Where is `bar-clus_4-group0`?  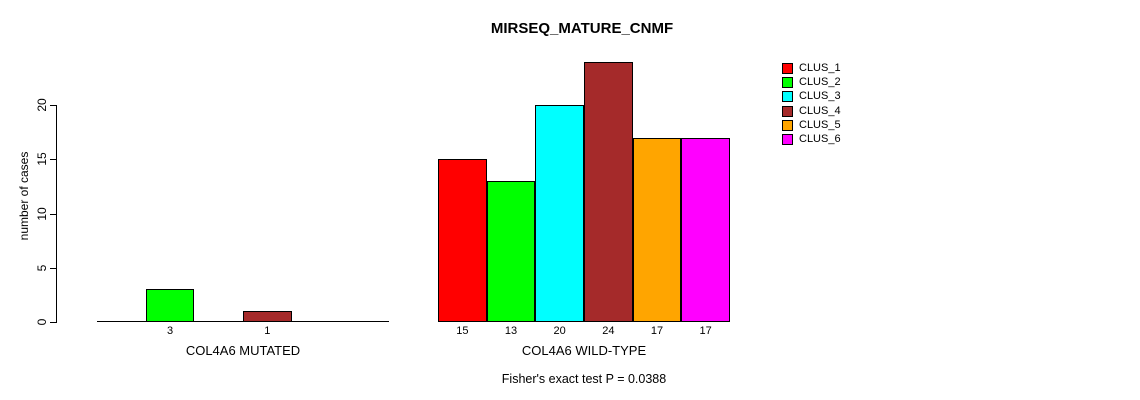 bar-clus_4-group0 is located at coordinates (267, 316).